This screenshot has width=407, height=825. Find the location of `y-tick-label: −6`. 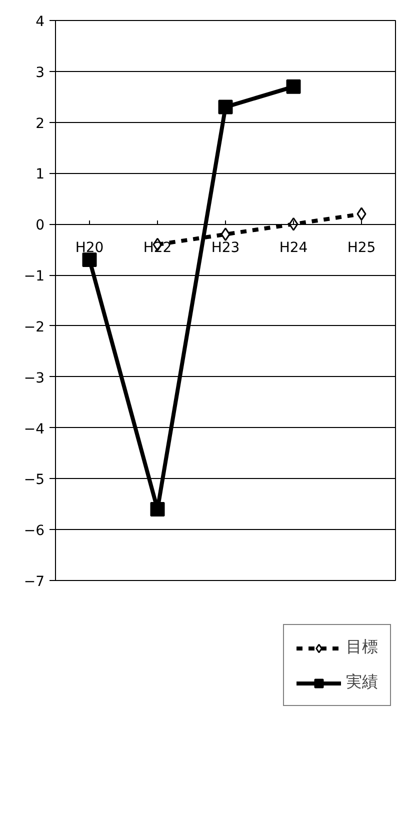

y-tick-label: −6 is located at coordinates (34, 531).